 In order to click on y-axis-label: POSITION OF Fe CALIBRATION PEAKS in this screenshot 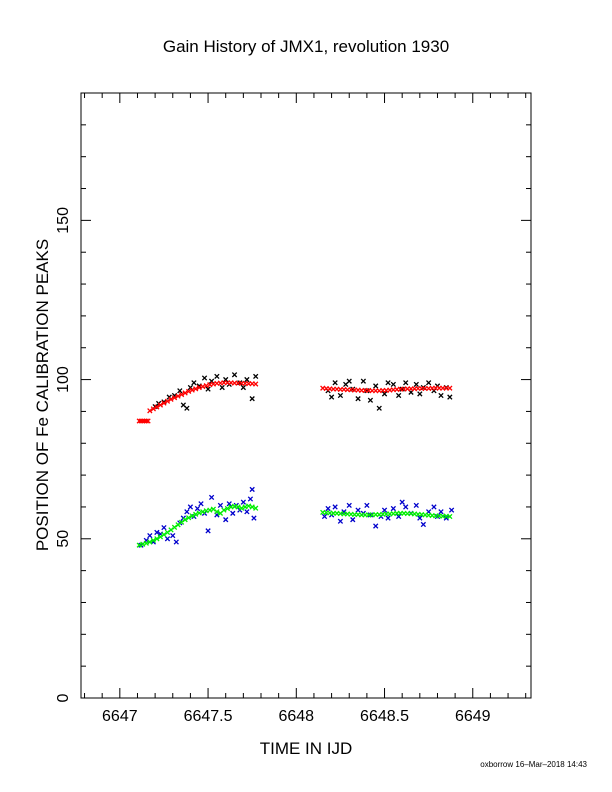, I will do `click(42, 395)`.